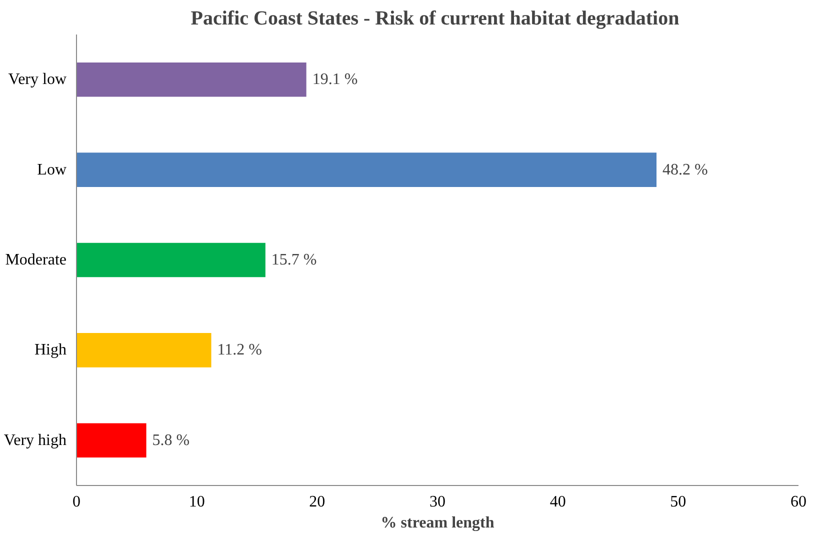  What do you see at coordinates (317, 502) in the screenshot?
I see `x-tick-label: 20` at bounding box center [317, 502].